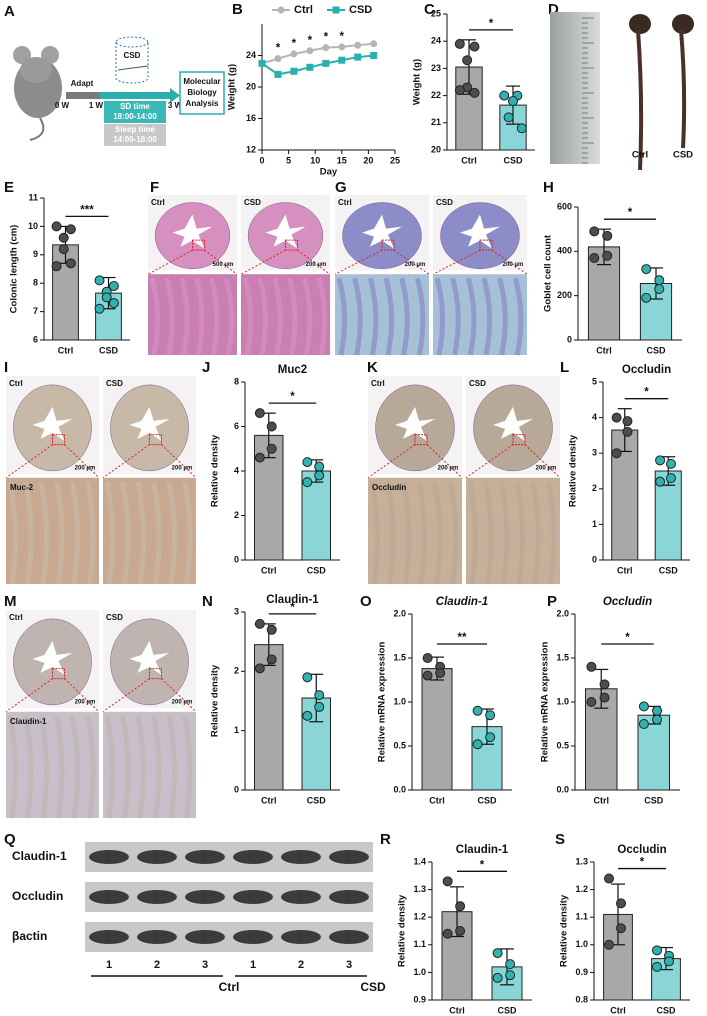 The height and width of the screenshot is (1016, 707). I want to click on blot-strip, so click(229, 937).